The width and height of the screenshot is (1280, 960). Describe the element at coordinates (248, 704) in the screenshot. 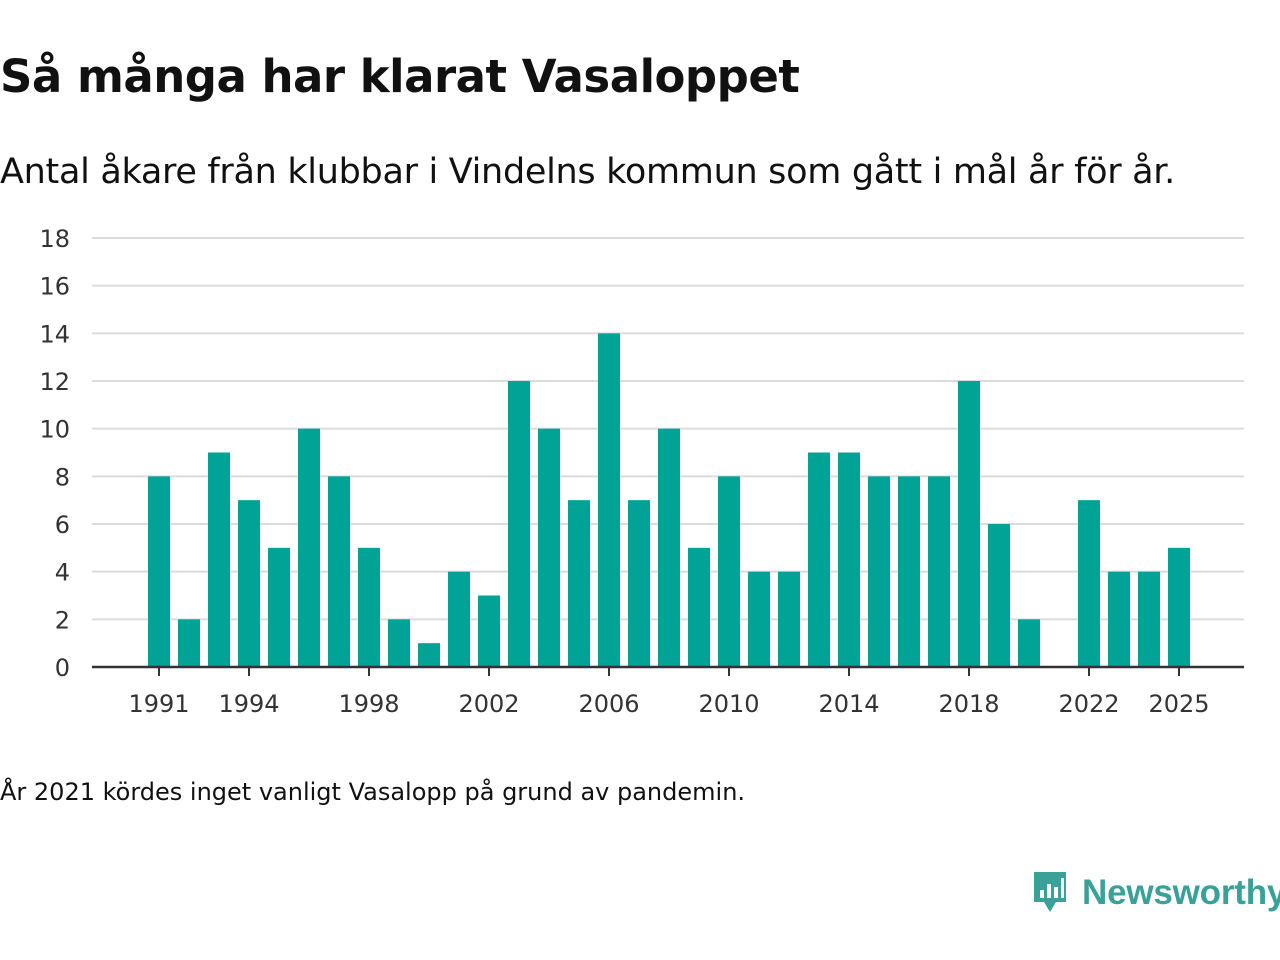

I see `x-tick-label: 1994` at that location.